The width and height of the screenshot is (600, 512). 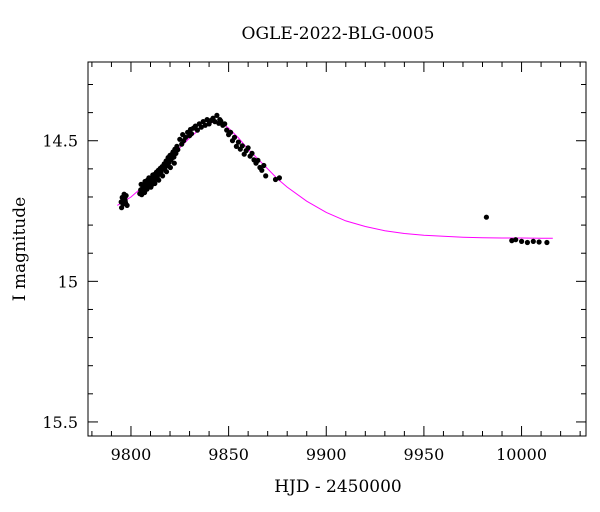 What do you see at coordinates (60, 141) in the screenshot?
I see `y-tick-label: 14.5` at bounding box center [60, 141].